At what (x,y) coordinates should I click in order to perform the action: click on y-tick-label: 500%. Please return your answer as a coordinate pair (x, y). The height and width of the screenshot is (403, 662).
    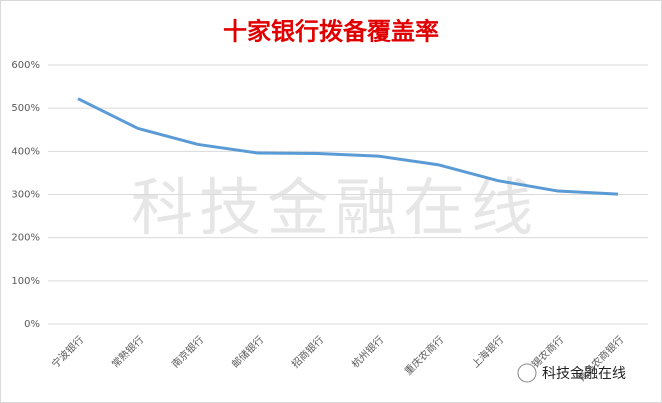
    Looking at the image, I should click on (25, 108).